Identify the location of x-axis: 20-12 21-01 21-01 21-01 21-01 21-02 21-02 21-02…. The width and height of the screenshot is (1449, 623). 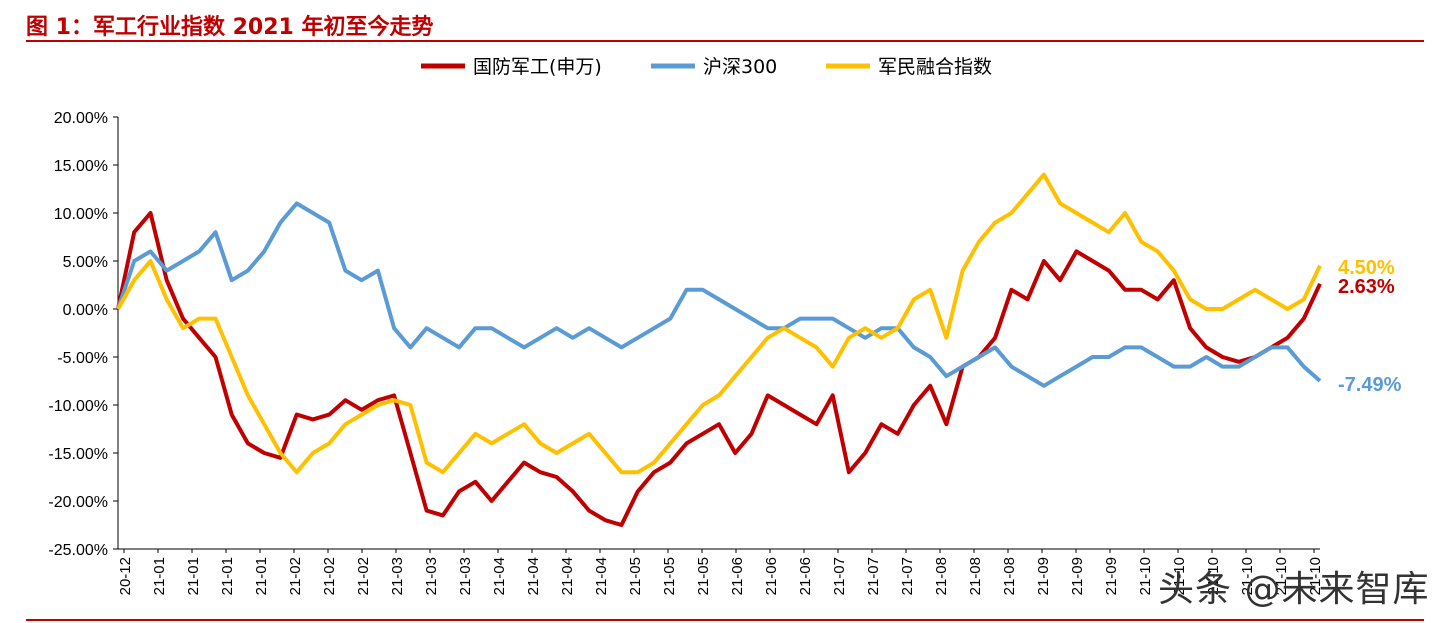
(720, 571).